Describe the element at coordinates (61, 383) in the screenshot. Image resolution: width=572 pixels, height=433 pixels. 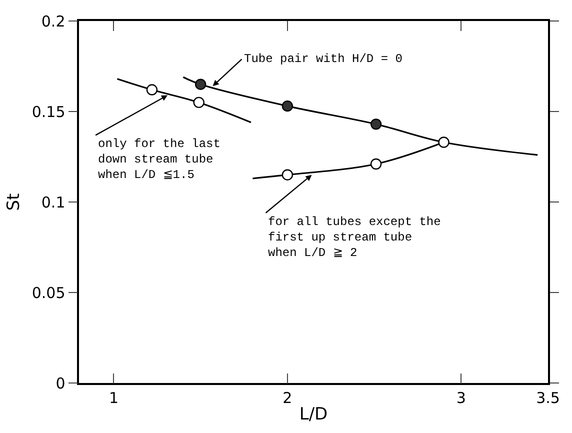
I see `y-tick-label: 0` at that location.